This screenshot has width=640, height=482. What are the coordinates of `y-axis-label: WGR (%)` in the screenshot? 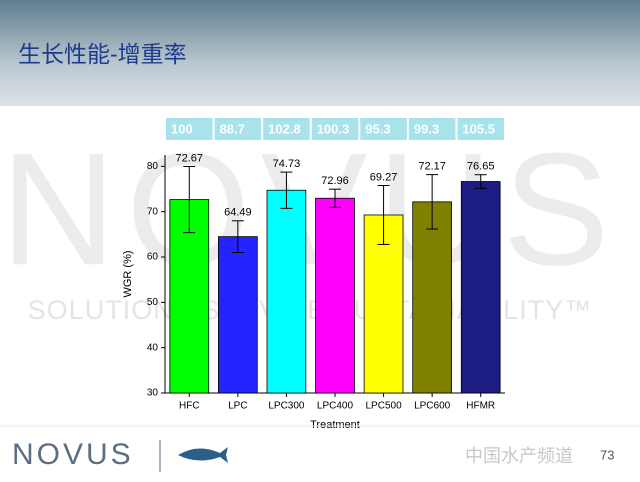 It's located at (128, 273).